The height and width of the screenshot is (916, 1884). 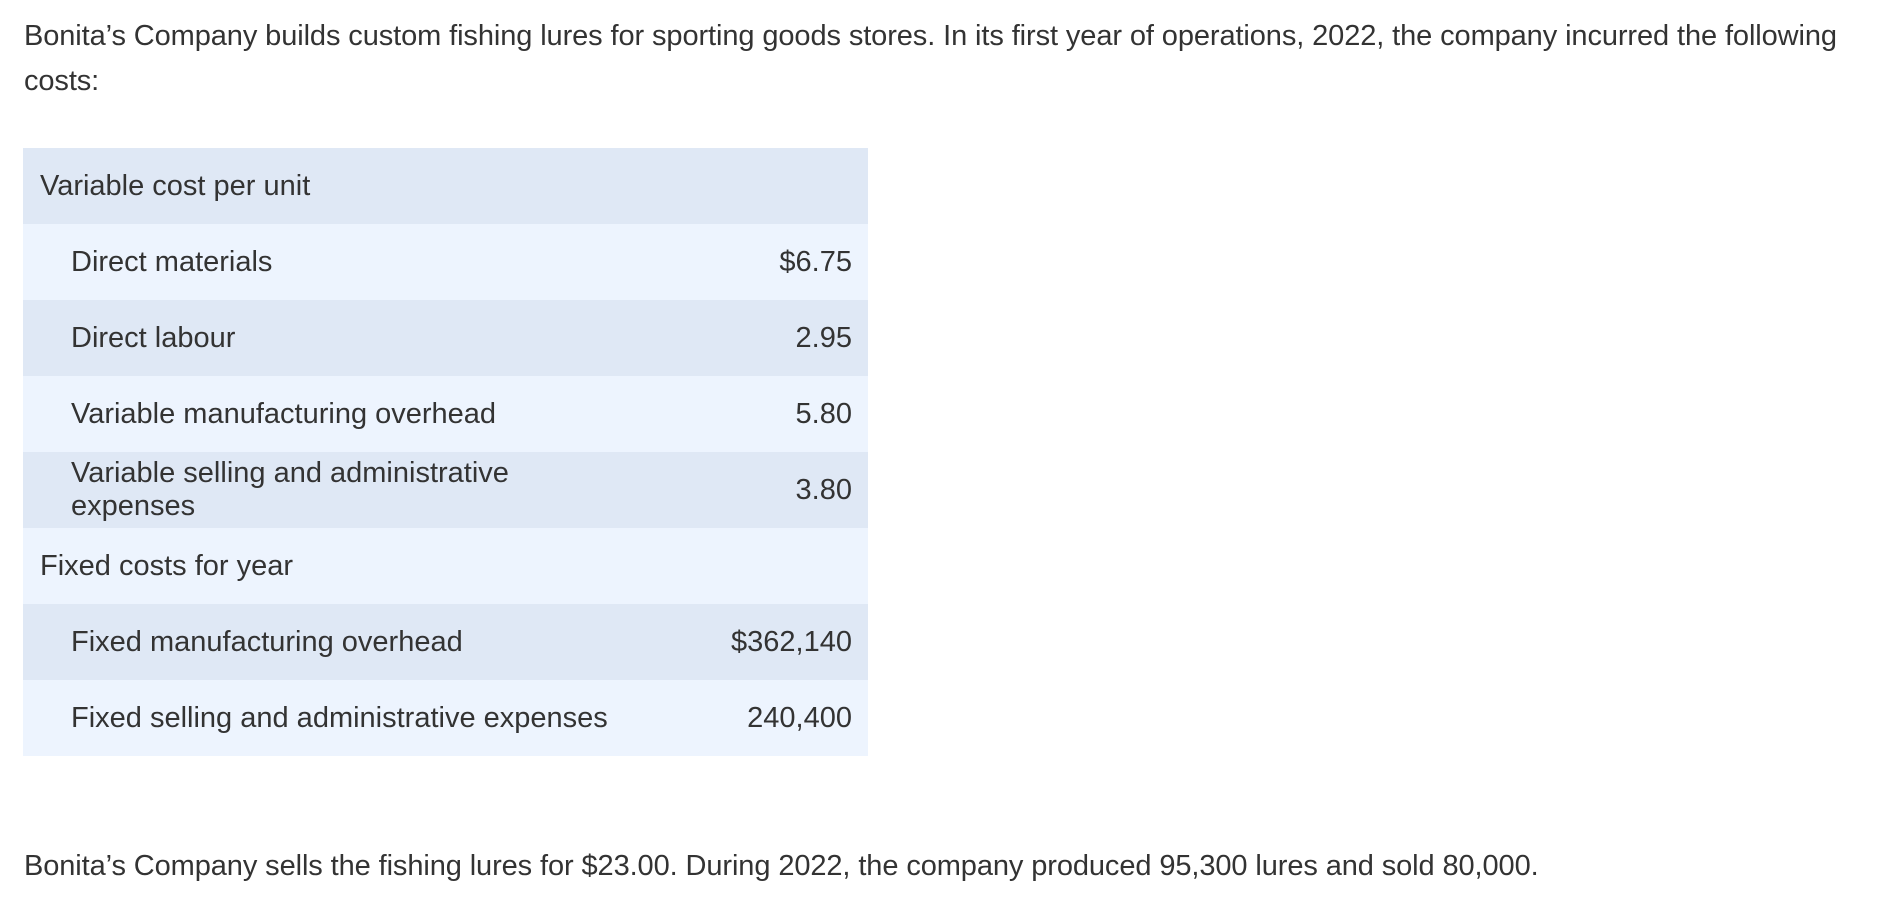 I want to click on table-row: Variable manufacturing overhead 5.80, so click(x=445, y=414).